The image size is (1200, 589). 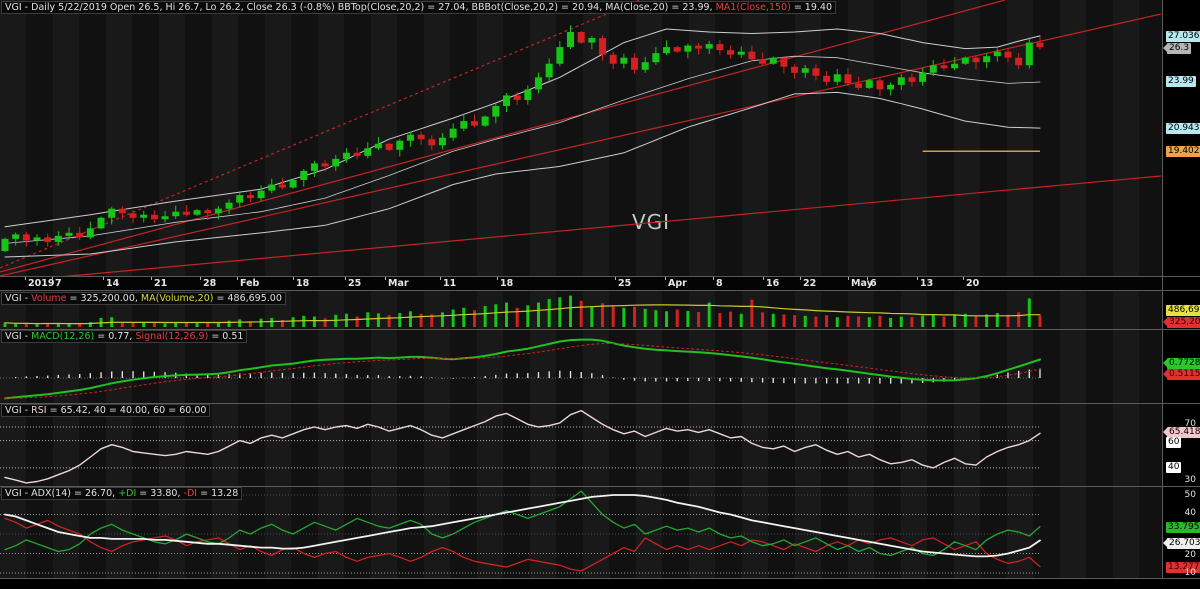 What do you see at coordinates (398, 283) in the screenshot?
I see `time-axis-label: Mar` at bounding box center [398, 283].